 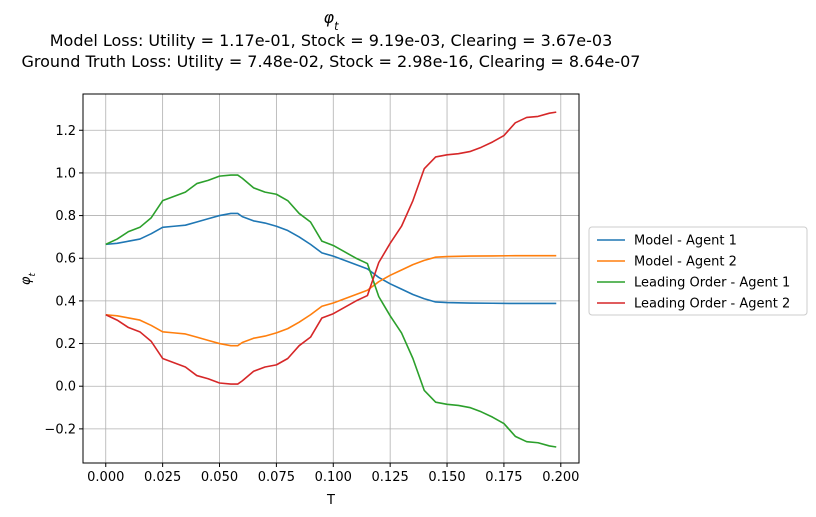 I want to click on x-tick-label: 0.100, so click(x=333, y=477).